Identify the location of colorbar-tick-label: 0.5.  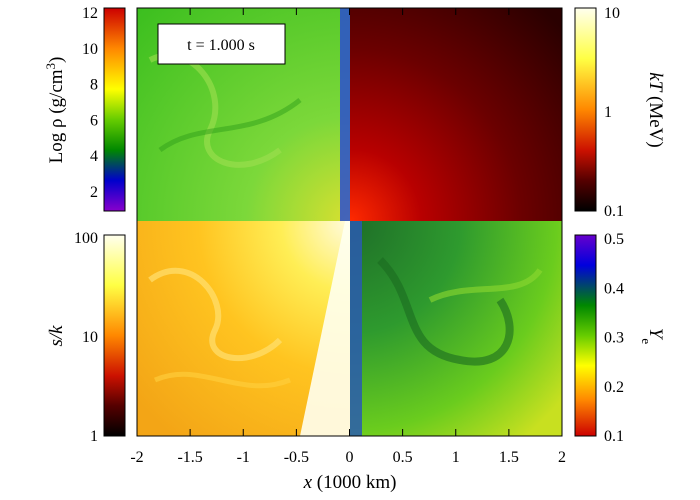
(614, 239).